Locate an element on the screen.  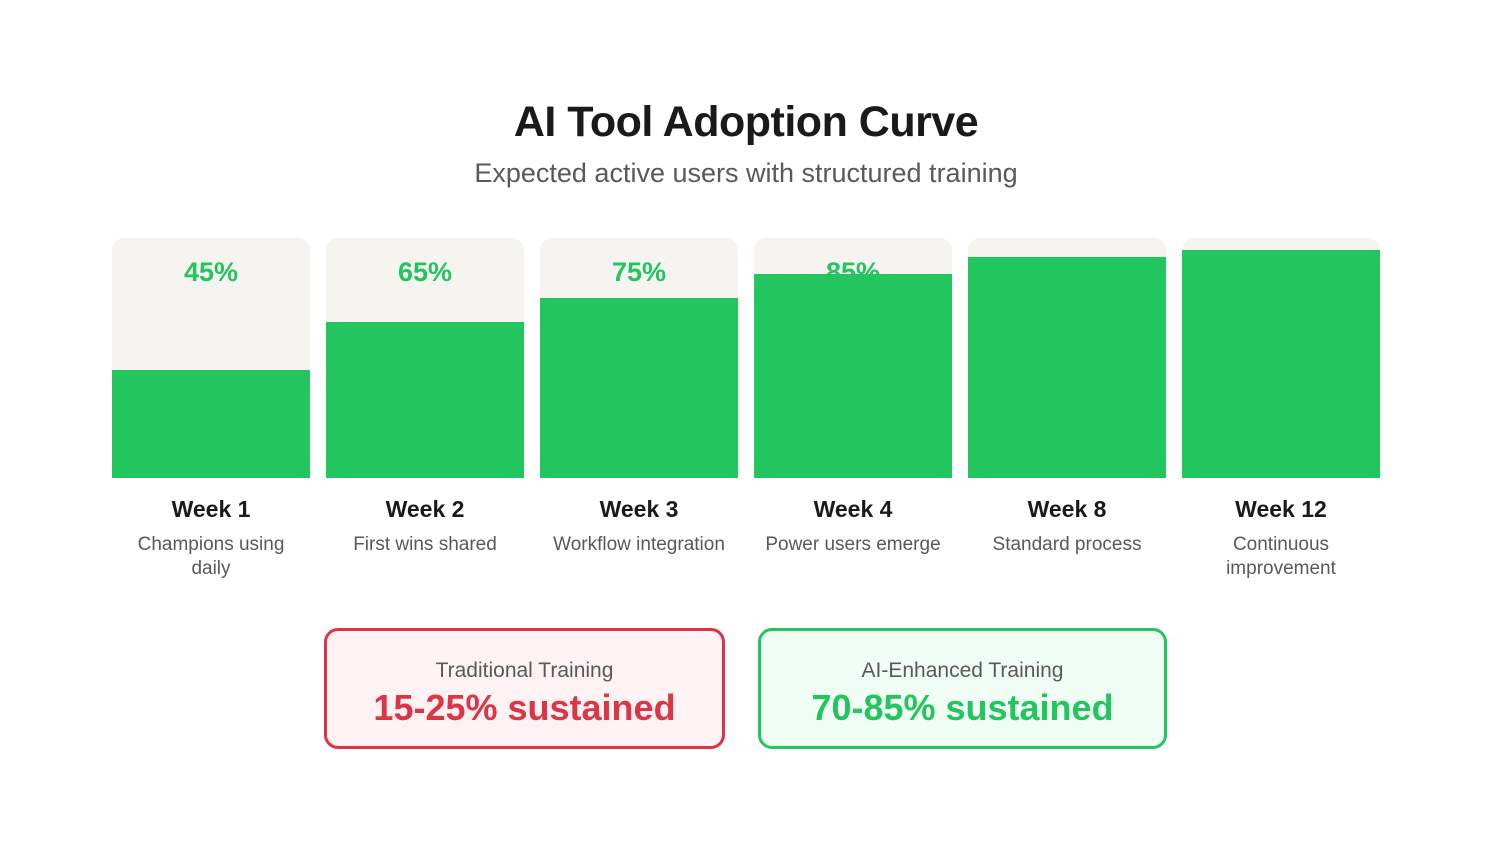
week-description: Continuous improvement is located at coordinates (1281, 556).